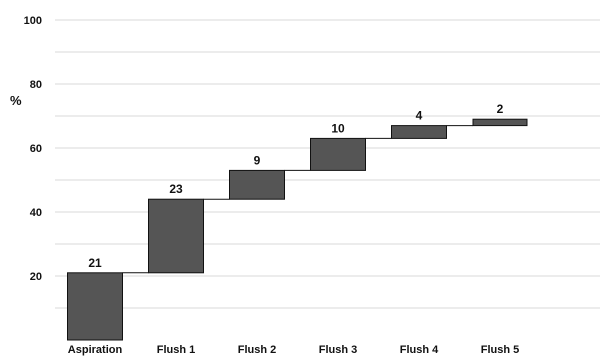  I want to click on category-label: Flush 1, so click(176, 350).